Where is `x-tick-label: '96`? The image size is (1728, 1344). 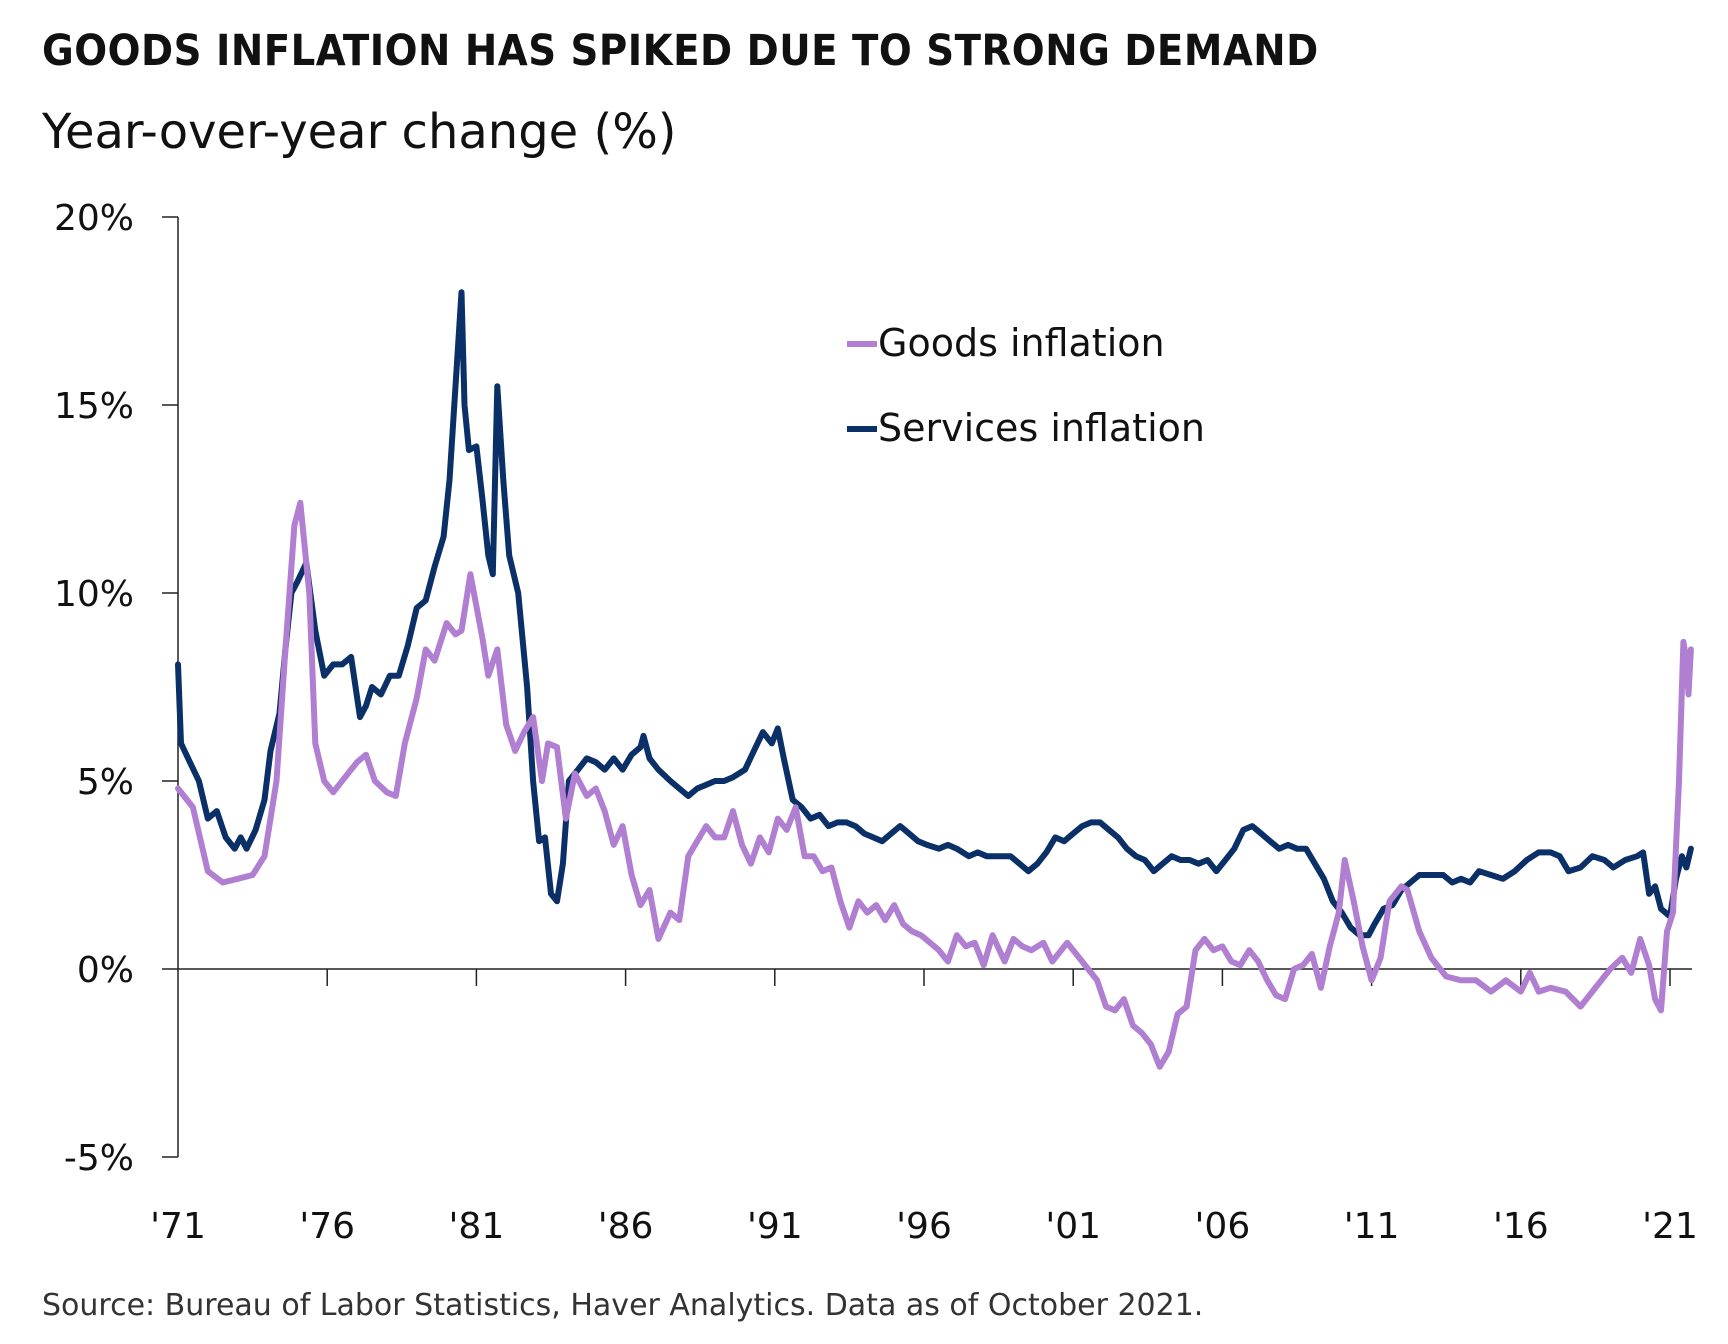 x-tick-label: '96 is located at coordinates (924, 1226).